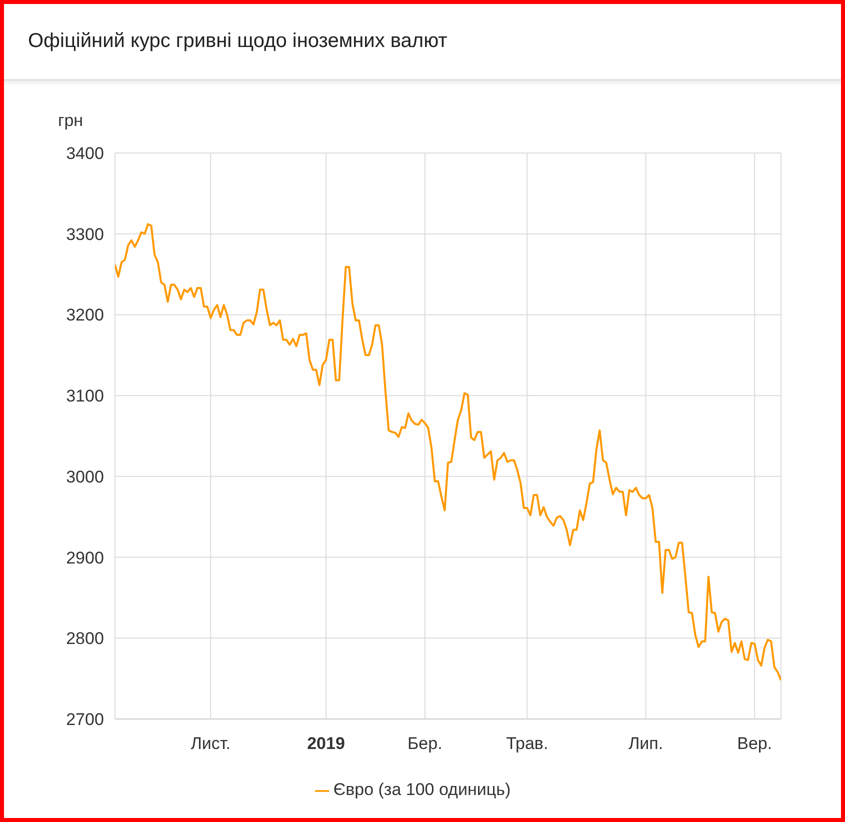 This screenshot has width=845, height=822. Describe the element at coordinates (646, 743) in the screenshot. I see `x-tick-label: Лип.` at that location.